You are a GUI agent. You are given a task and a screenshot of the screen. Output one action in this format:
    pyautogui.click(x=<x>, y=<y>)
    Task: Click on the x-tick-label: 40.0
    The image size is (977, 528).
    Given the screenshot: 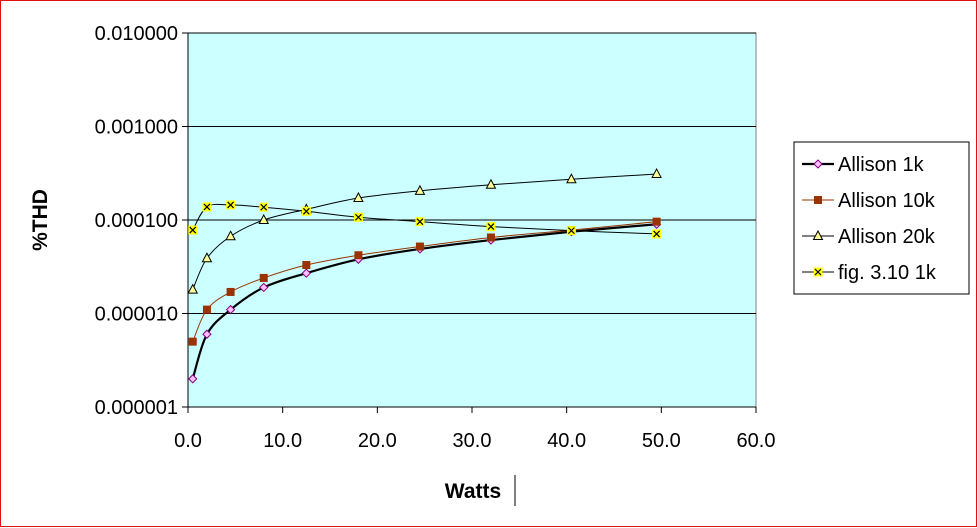 What is the action you would take?
    pyautogui.click(x=566, y=441)
    